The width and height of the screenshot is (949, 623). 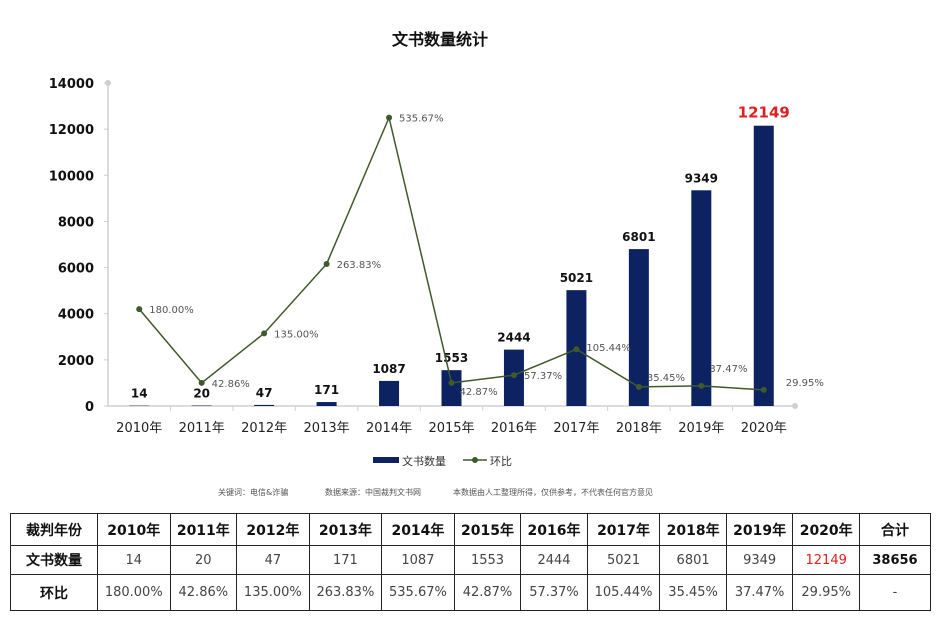 What do you see at coordinates (487, 560) in the screenshot?
I see `table-cell: 1553` at bounding box center [487, 560].